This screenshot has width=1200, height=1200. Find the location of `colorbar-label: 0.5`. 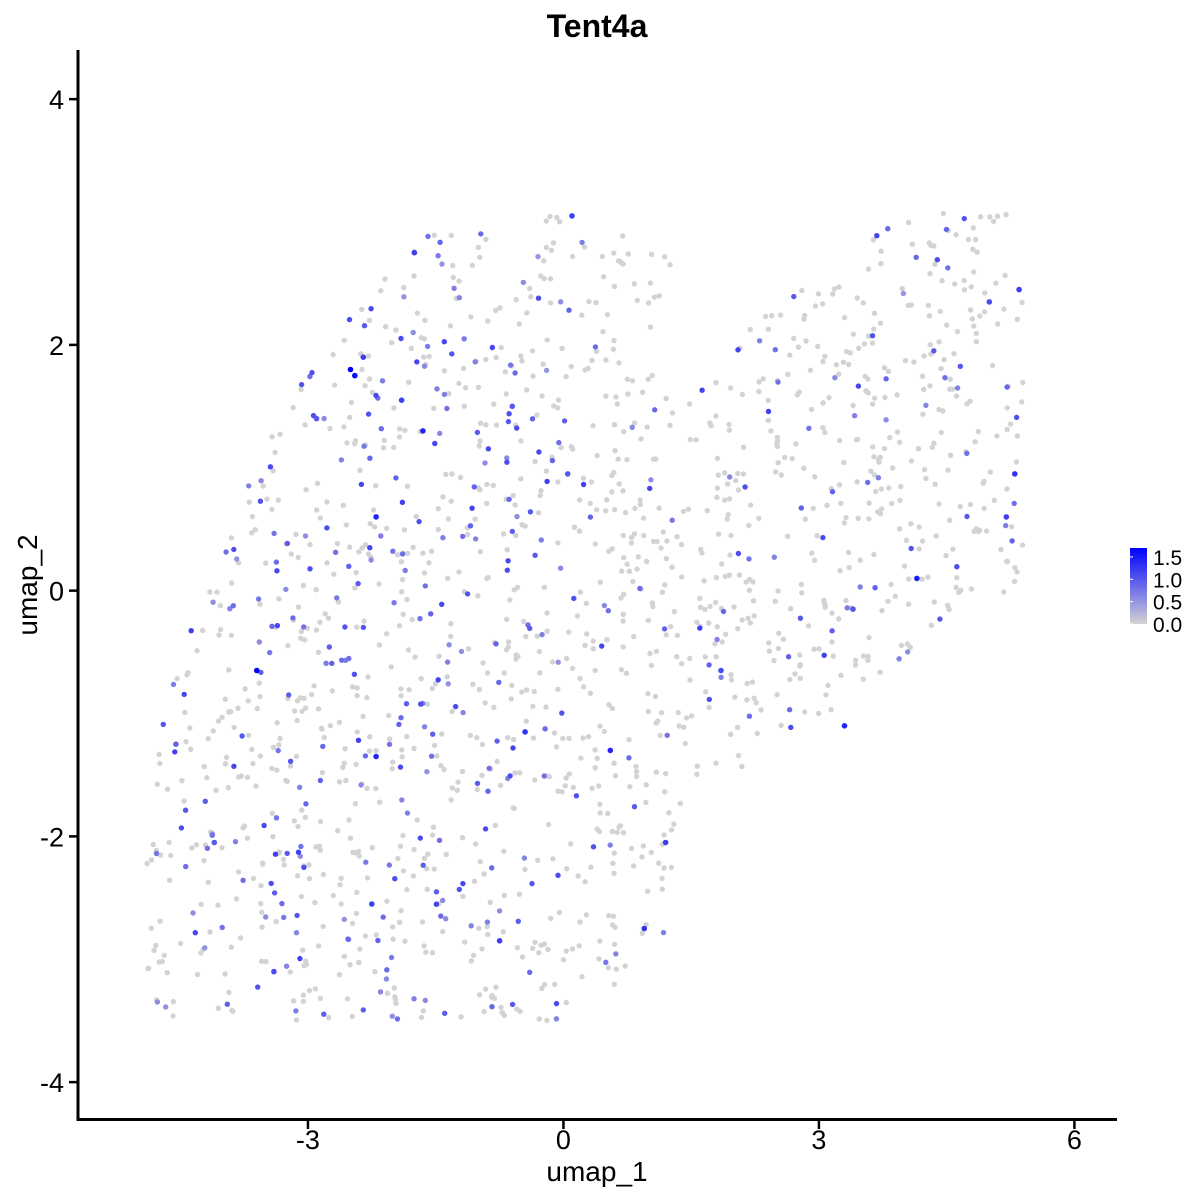

colorbar-label: 0.5 is located at coordinates (1167, 603).